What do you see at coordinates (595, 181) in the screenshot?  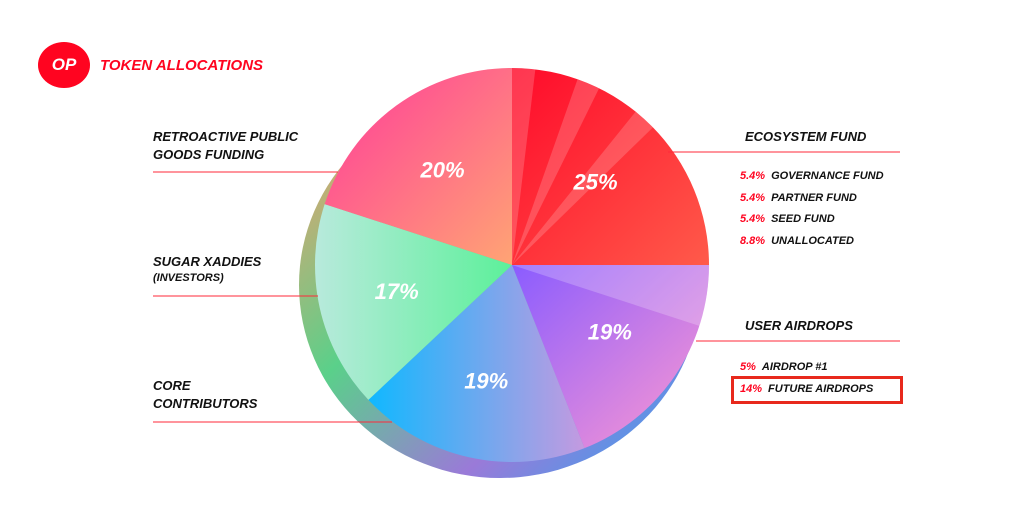 I see `pct-label-ecosystem: 25%` at bounding box center [595, 181].